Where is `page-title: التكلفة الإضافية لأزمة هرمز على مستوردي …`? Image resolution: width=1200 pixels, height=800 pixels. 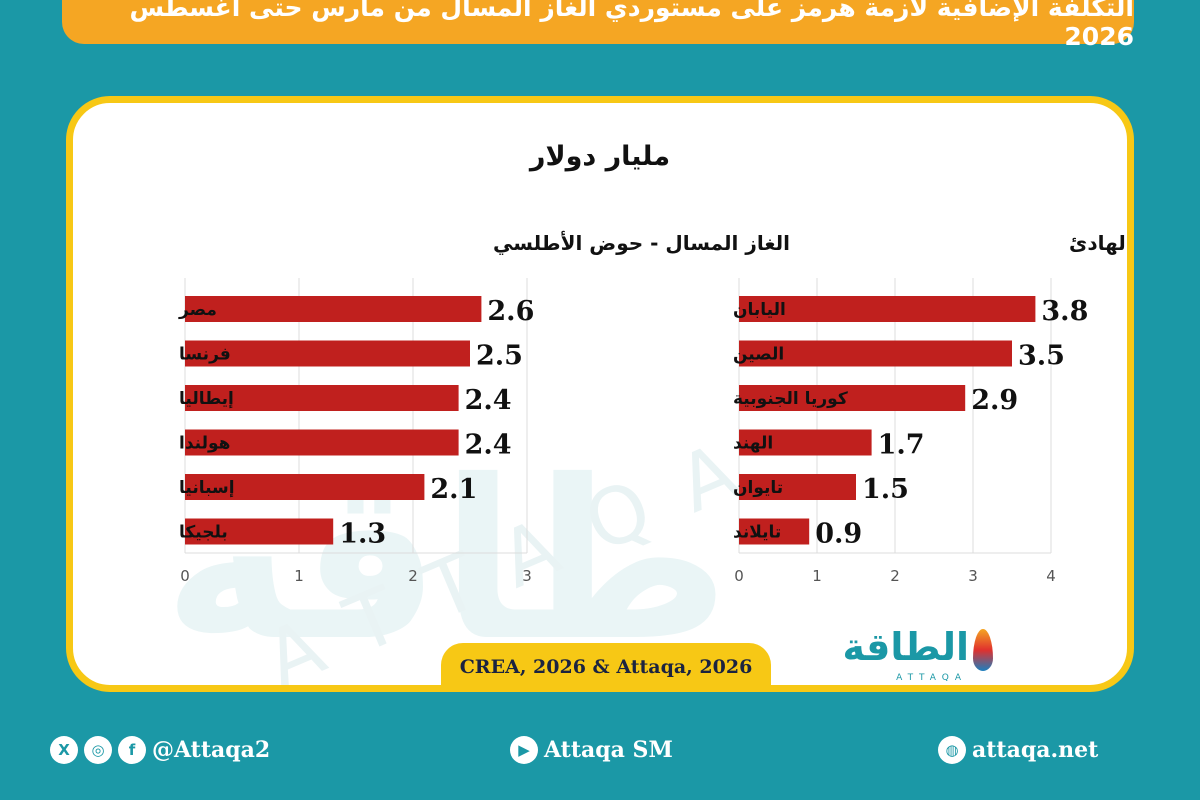 page-title: التكلفة الإضافية لأزمة هرمز على مستوردي … is located at coordinates (598, 25).